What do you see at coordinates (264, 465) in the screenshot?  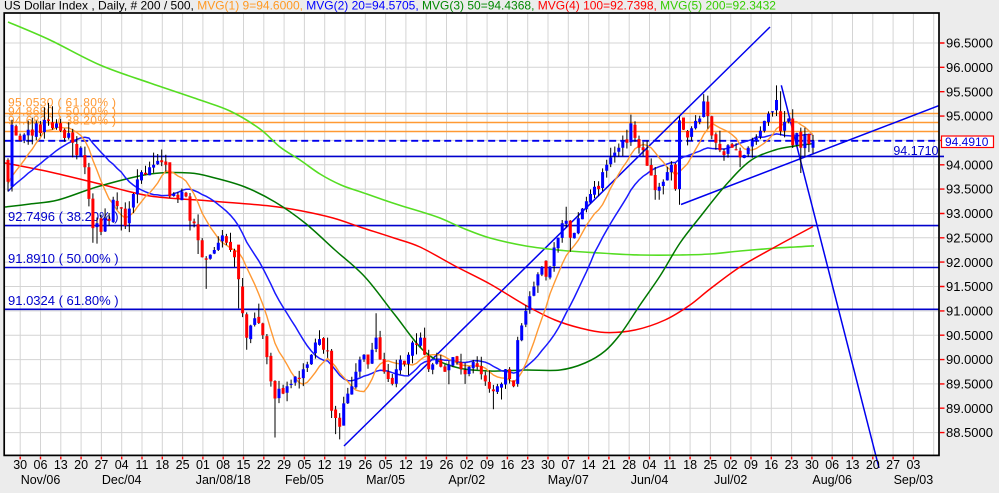 I see `svg-text: 22` at bounding box center [264, 465].